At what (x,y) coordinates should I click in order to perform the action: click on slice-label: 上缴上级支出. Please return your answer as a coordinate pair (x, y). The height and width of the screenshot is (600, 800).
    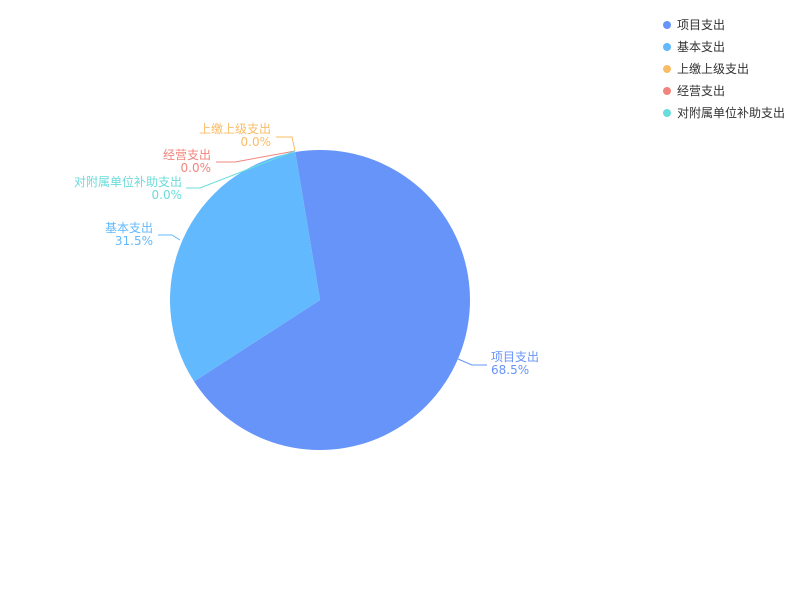
    Looking at the image, I should click on (235, 128).